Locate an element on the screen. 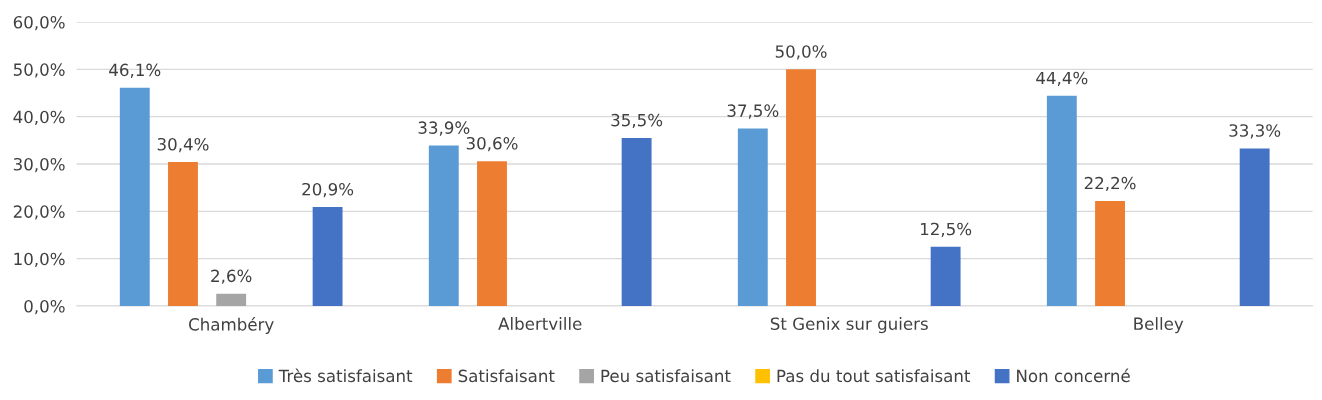 The image size is (1322, 400). legend-label: Pas du tout satisfaisant is located at coordinates (874, 376).